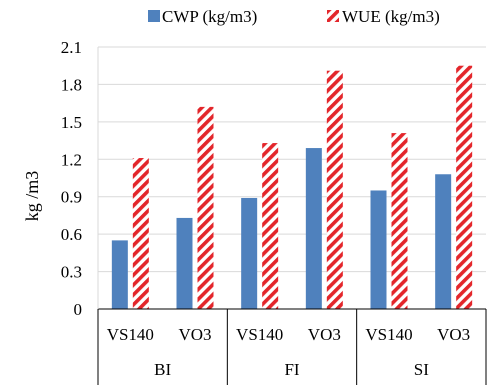 The height and width of the screenshot is (385, 492). What do you see at coordinates (71, 234) in the screenshot?
I see `y-tick-label: 0.6` at bounding box center [71, 234].